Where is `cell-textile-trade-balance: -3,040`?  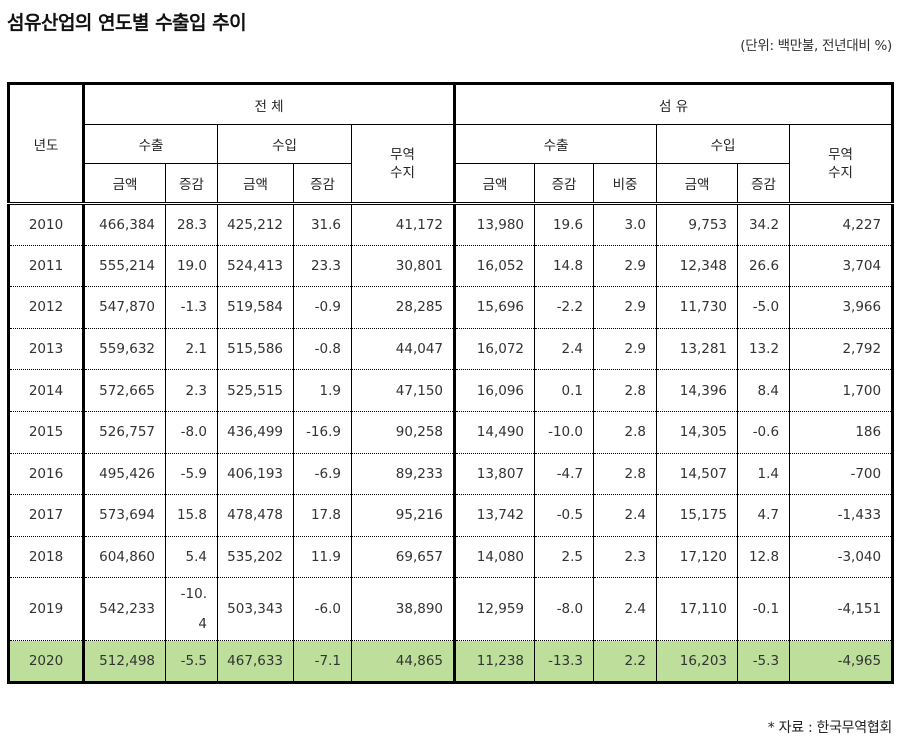
cell-textile-trade-balance: -3,040 is located at coordinates (842, 557).